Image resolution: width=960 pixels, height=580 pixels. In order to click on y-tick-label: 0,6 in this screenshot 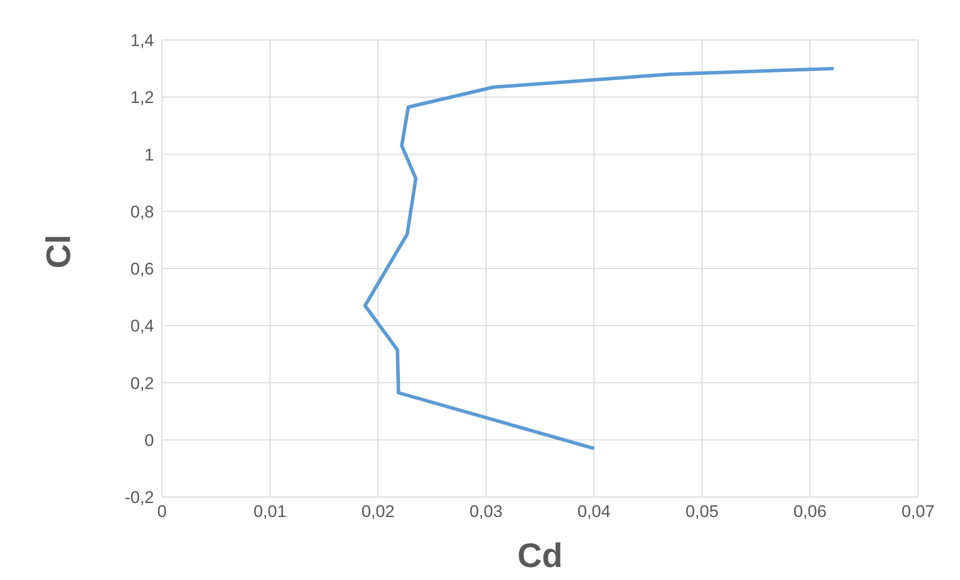, I will do `click(142, 269)`.